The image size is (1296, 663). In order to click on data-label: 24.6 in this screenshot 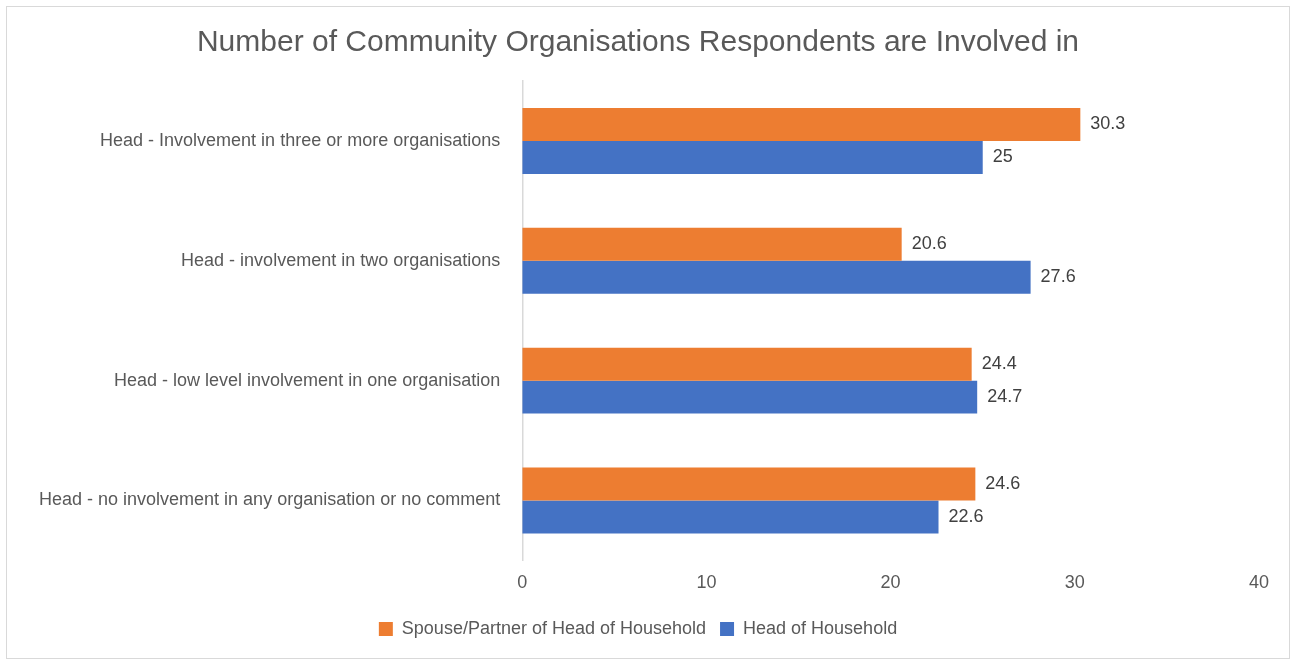, I will do `click(1003, 482)`.